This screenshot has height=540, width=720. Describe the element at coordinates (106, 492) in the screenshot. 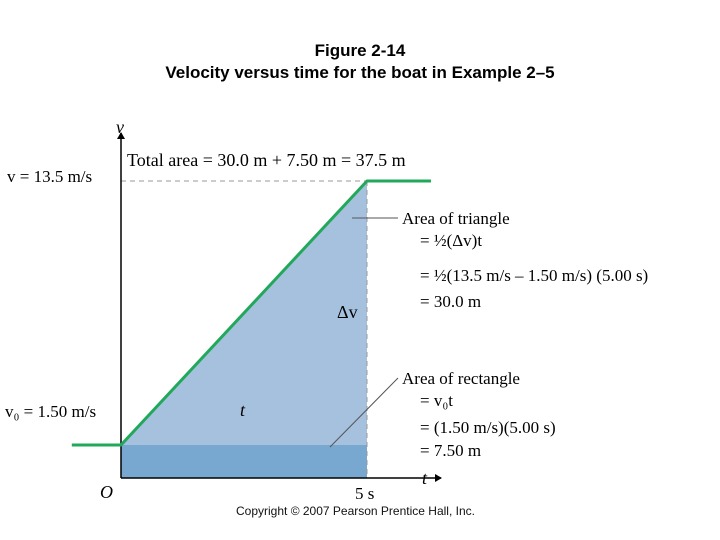

I see `origin-label: O` at that location.